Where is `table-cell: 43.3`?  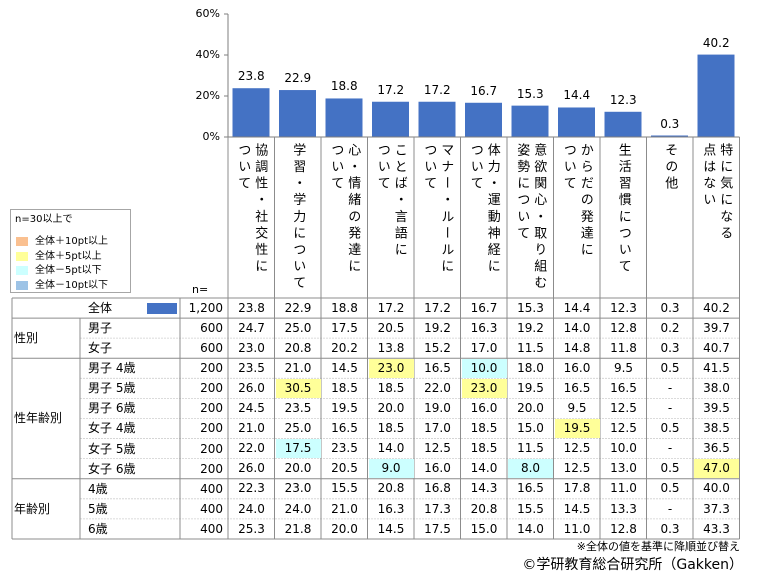 table-cell: 43.3 is located at coordinates (716, 528).